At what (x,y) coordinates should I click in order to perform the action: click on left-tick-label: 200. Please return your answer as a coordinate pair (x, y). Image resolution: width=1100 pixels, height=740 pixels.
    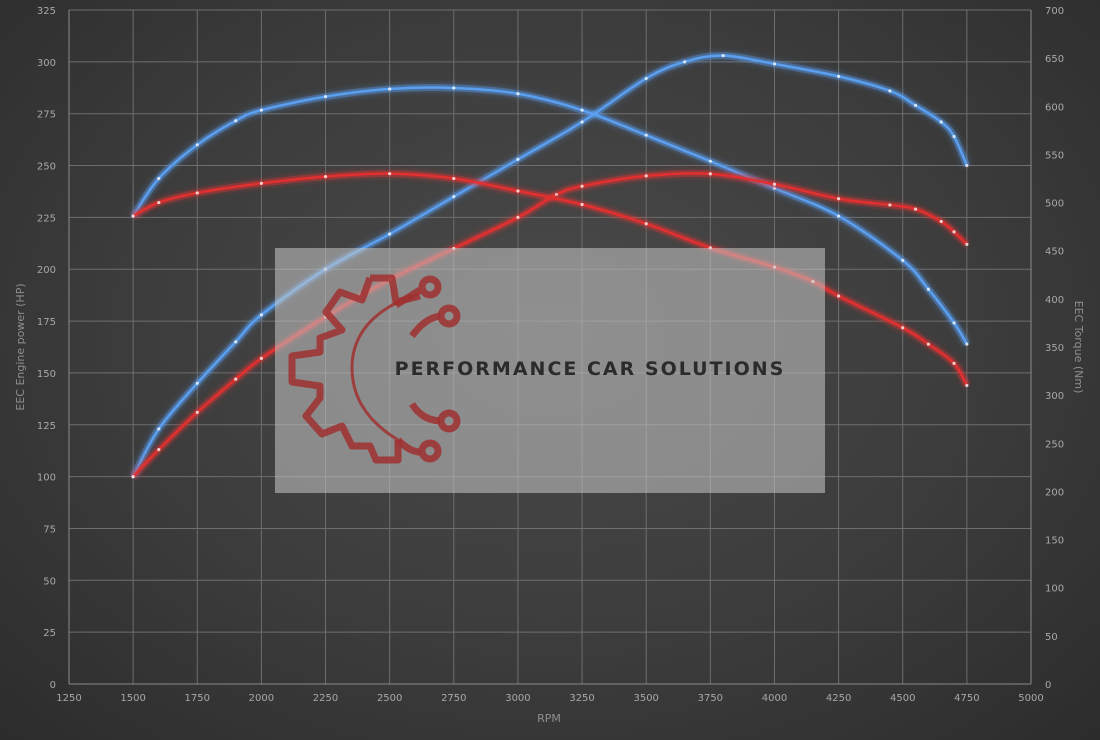
    Looking at the image, I should click on (46, 270).